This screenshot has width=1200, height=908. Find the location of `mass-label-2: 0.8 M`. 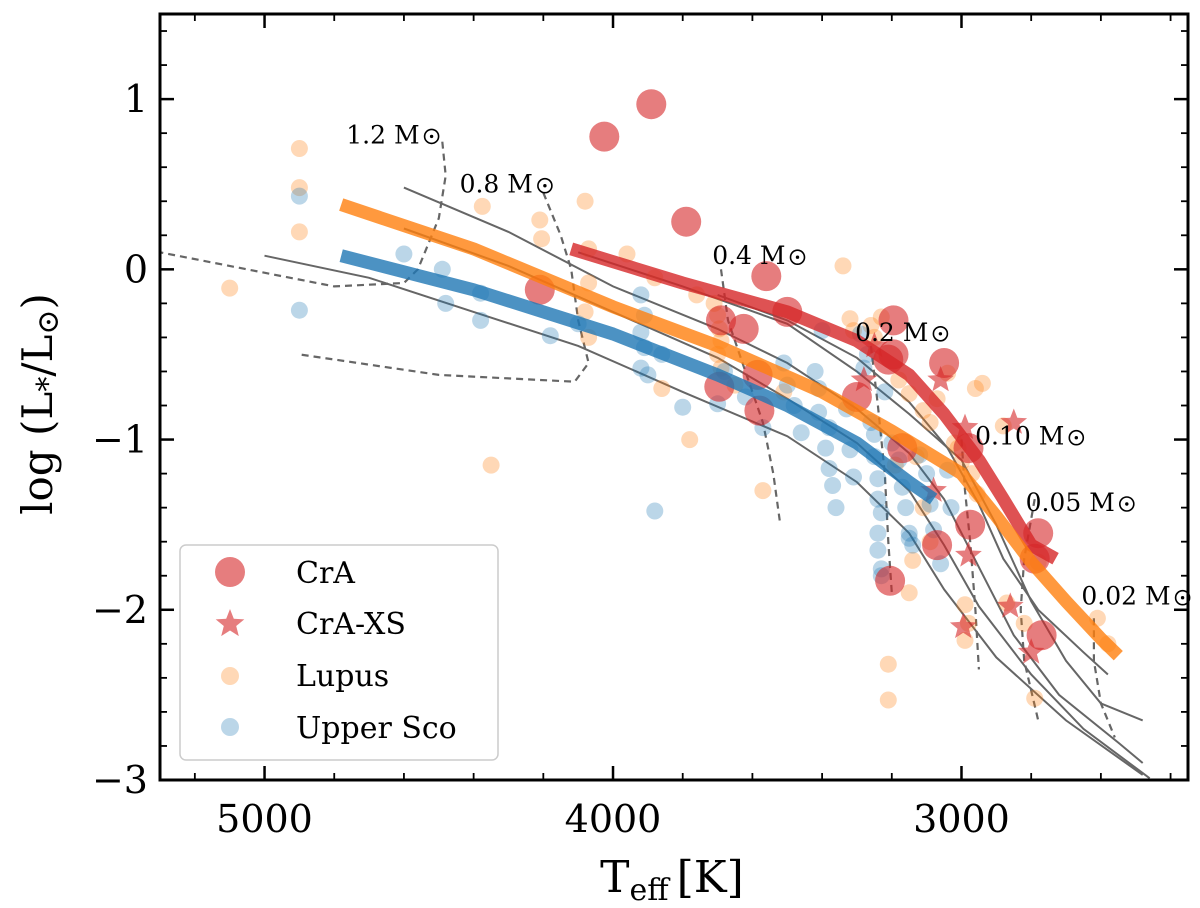

mass-label-2: 0.8 M is located at coordinates (496, 184).